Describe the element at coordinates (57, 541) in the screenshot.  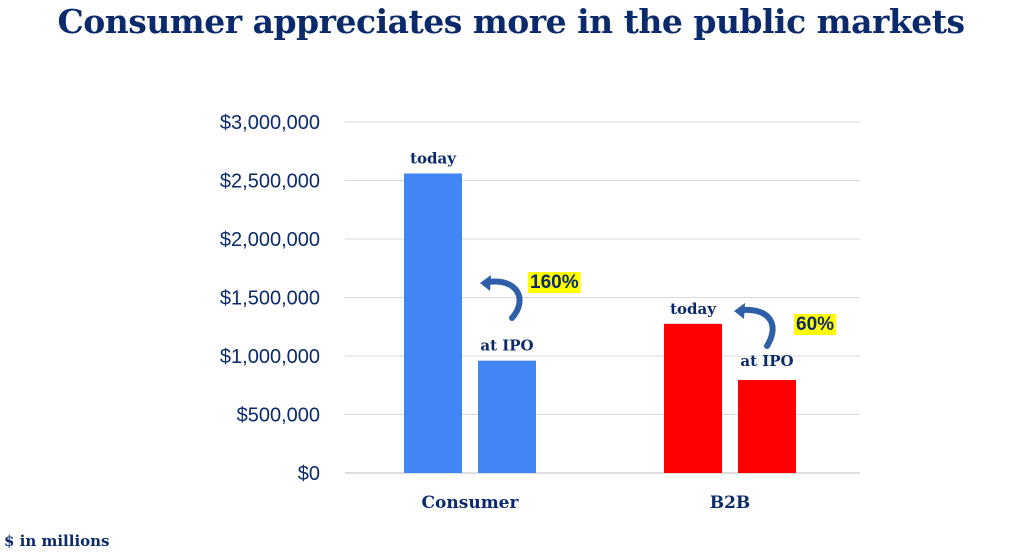
I see `units-note: $ in millions` at that location.